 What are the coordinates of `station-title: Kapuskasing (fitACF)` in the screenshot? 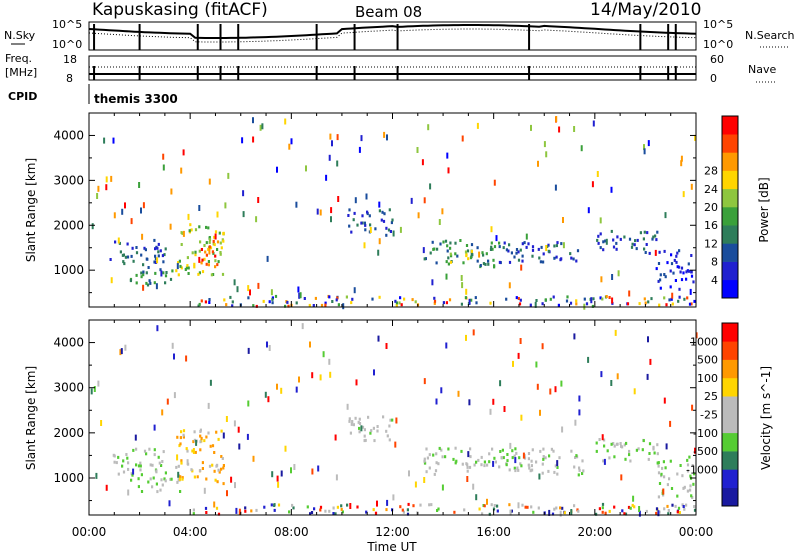 It's located at (180, 10).